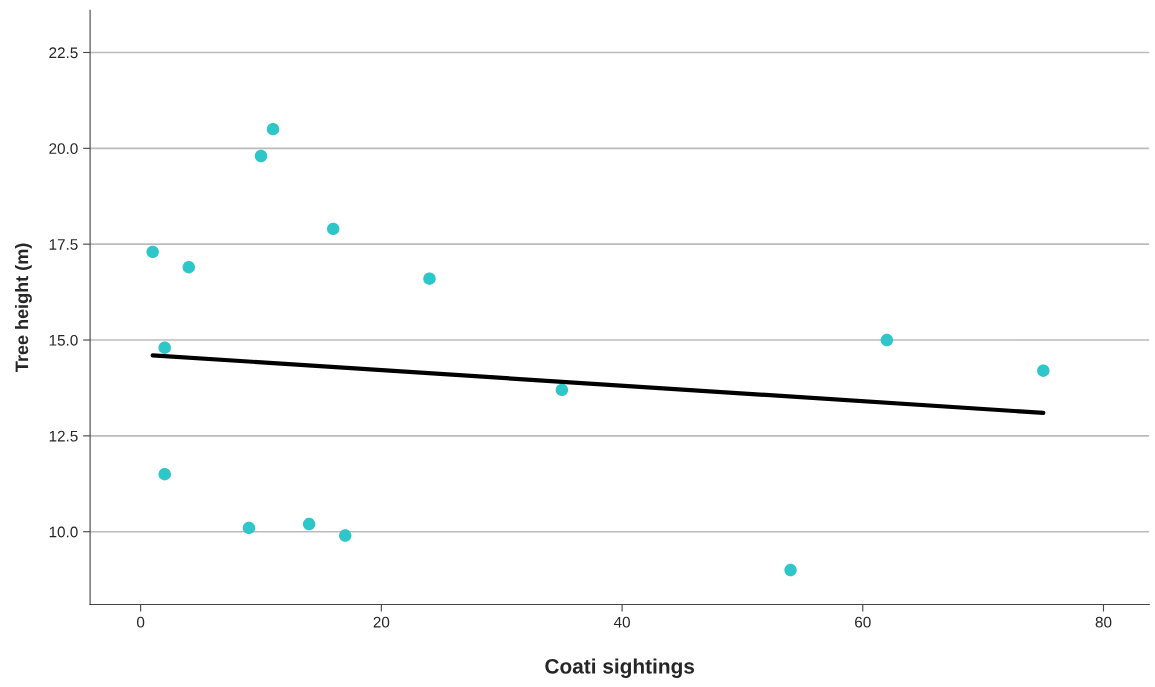 This screenshot has width=1155, height=687. What do you see at coordinates (63, 532) in the screenshot?
I see `y-tick-label: 10.0` at bounding box center [63, 532].